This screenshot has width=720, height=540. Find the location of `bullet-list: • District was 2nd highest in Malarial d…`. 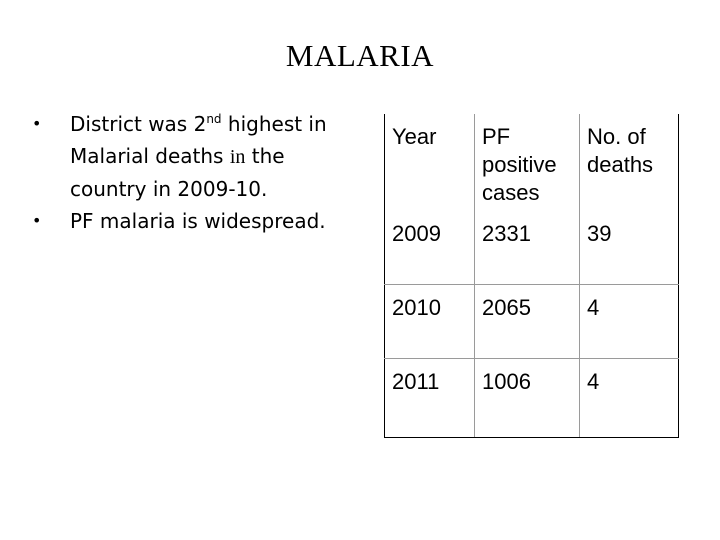

bullet-list: • District was 2nd highest in Malarial d… is located at coordinates (195, 172).